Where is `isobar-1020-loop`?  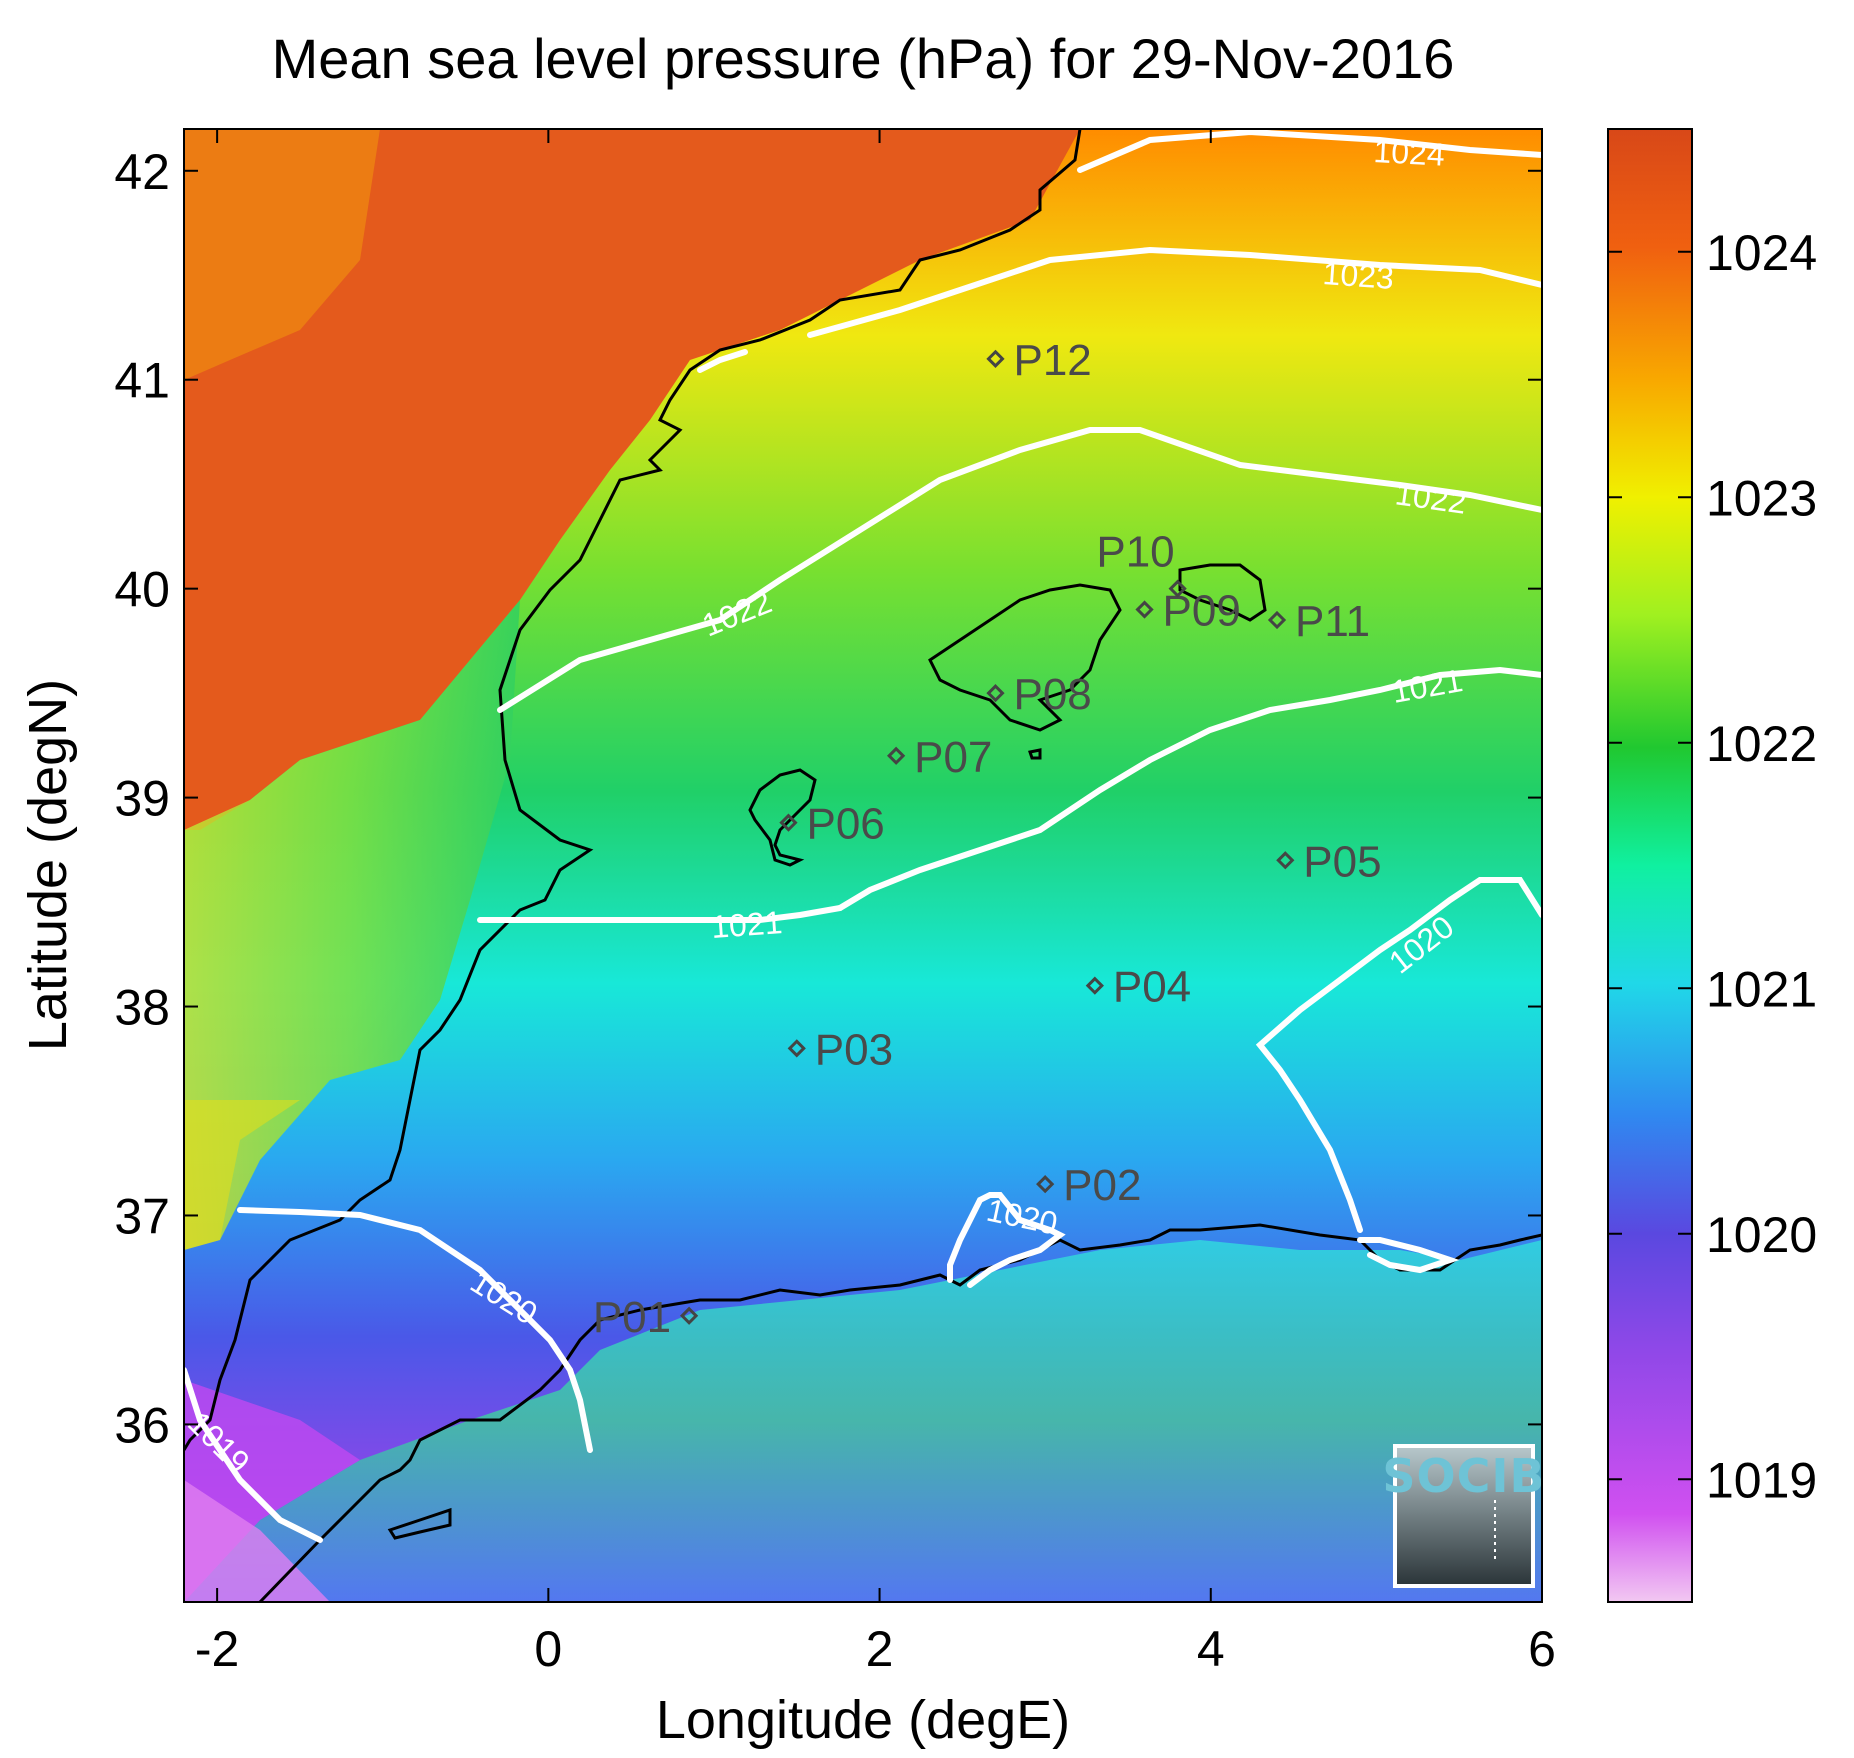 isobar-1020-loop is located at coordinates (1006, 1240).